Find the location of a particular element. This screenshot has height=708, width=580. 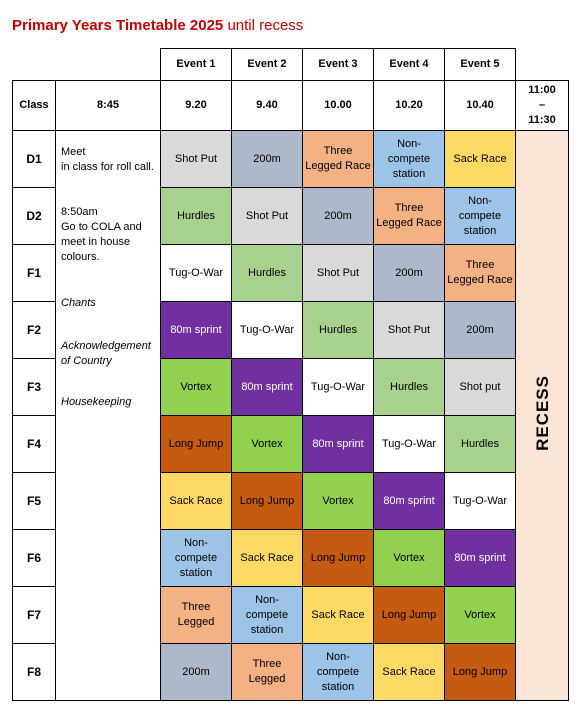

class-name: F6 is located at coordinates (34, 558).